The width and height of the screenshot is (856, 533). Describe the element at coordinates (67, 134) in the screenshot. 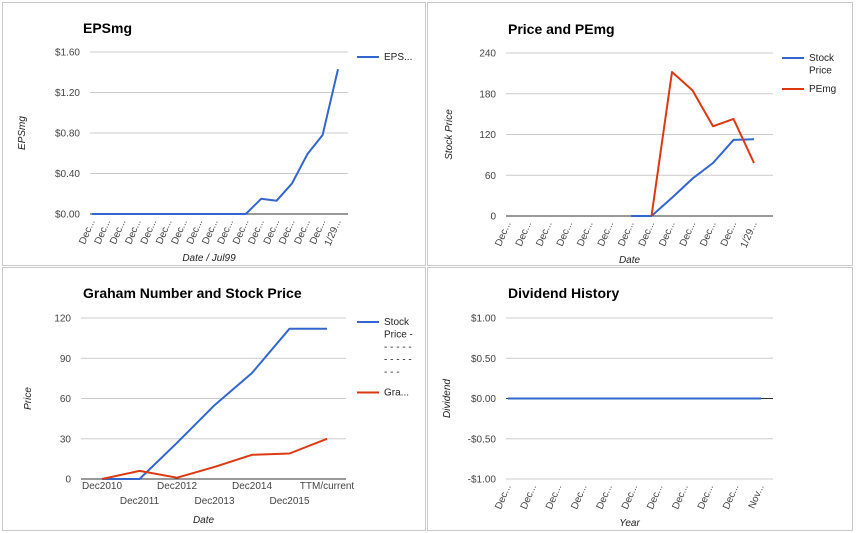

I see `y-tick-label: $0.80` at that location.